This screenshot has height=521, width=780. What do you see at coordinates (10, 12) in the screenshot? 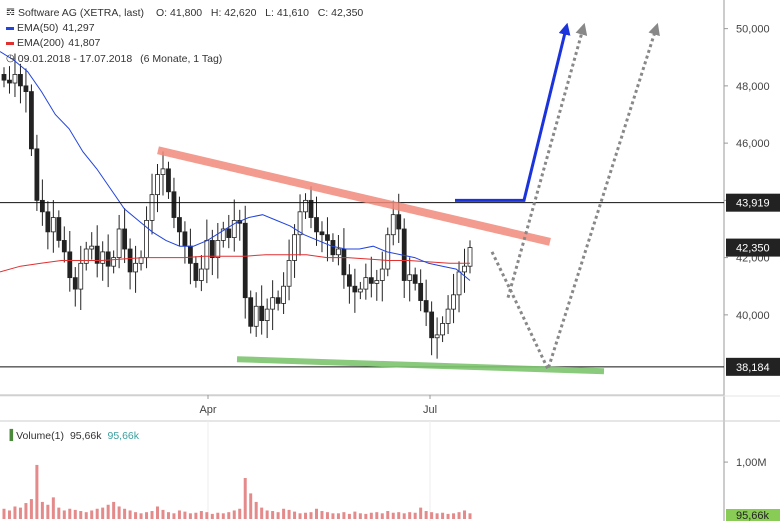
I see `chart-type-icon: 𝌖` at bounding box center [10, 12].